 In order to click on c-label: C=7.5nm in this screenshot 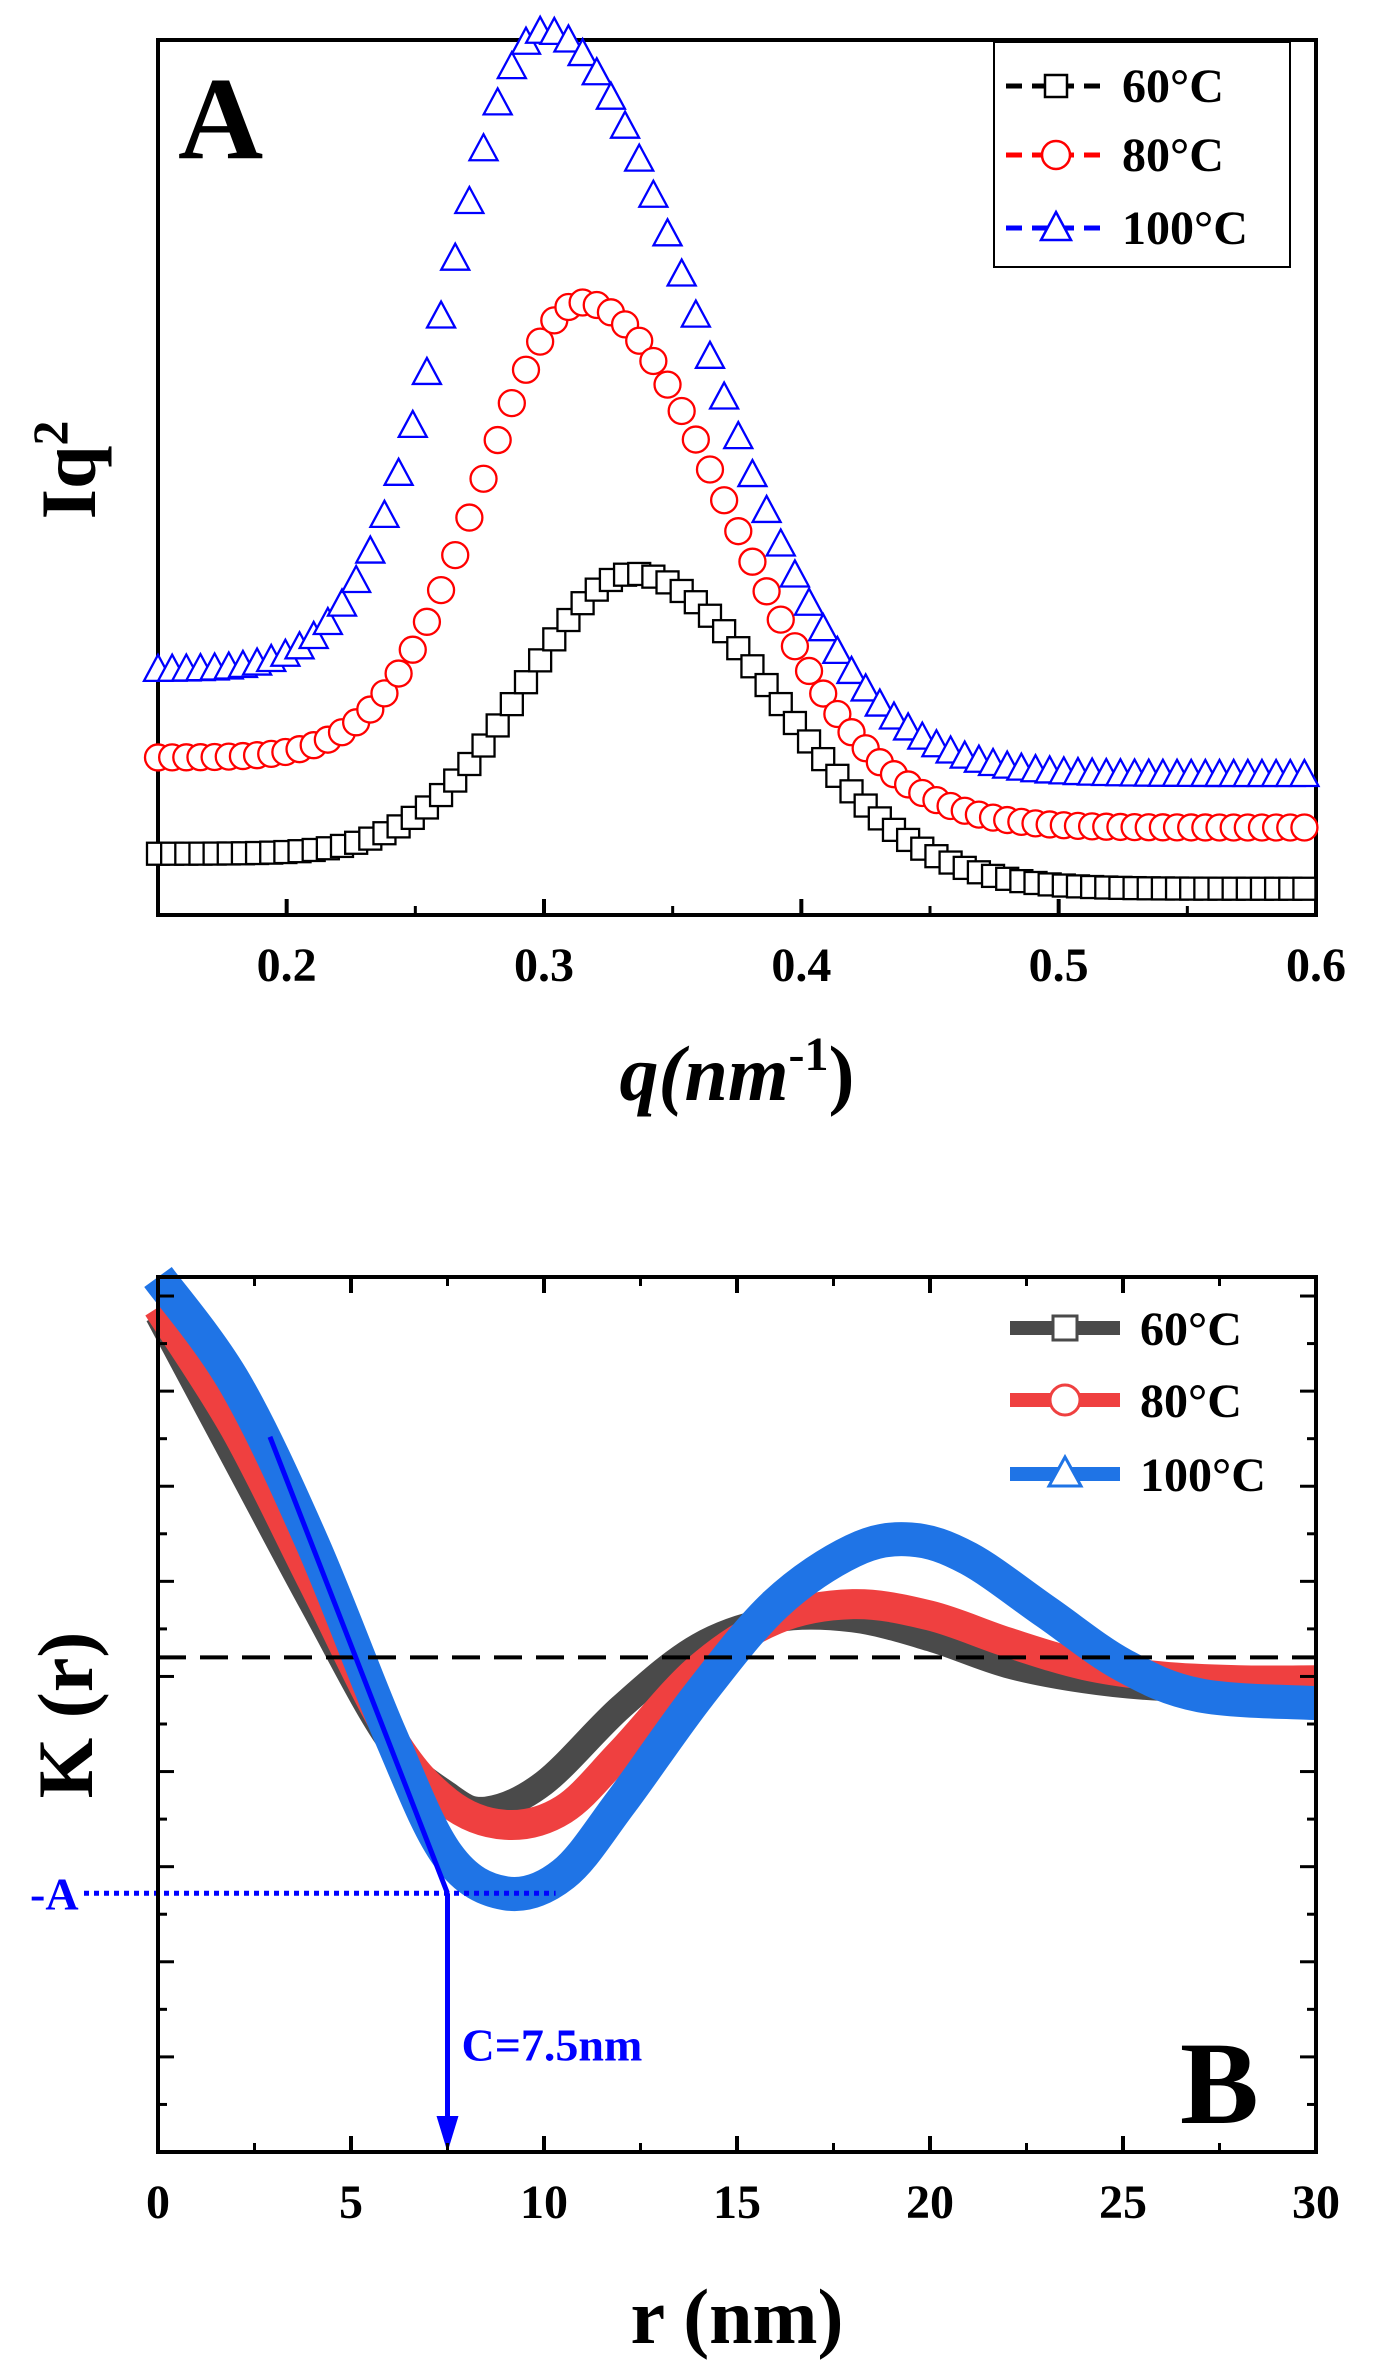, I will do `click(552, 2045)`.